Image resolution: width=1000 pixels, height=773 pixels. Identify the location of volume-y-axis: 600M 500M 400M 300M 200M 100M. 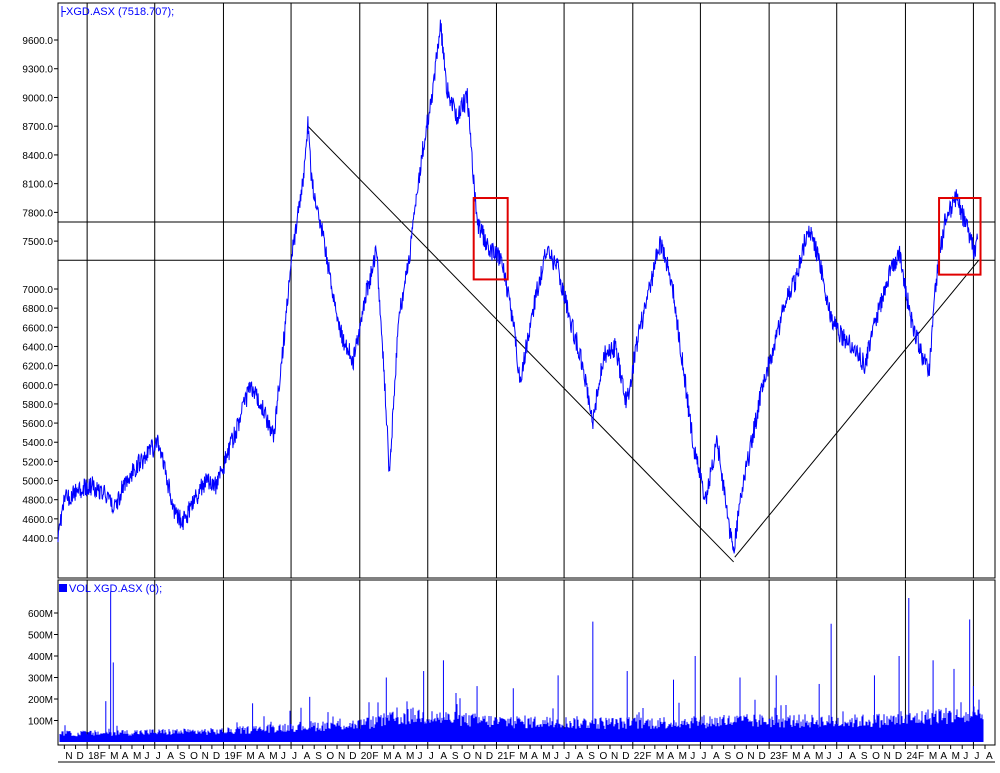
(43, 668).